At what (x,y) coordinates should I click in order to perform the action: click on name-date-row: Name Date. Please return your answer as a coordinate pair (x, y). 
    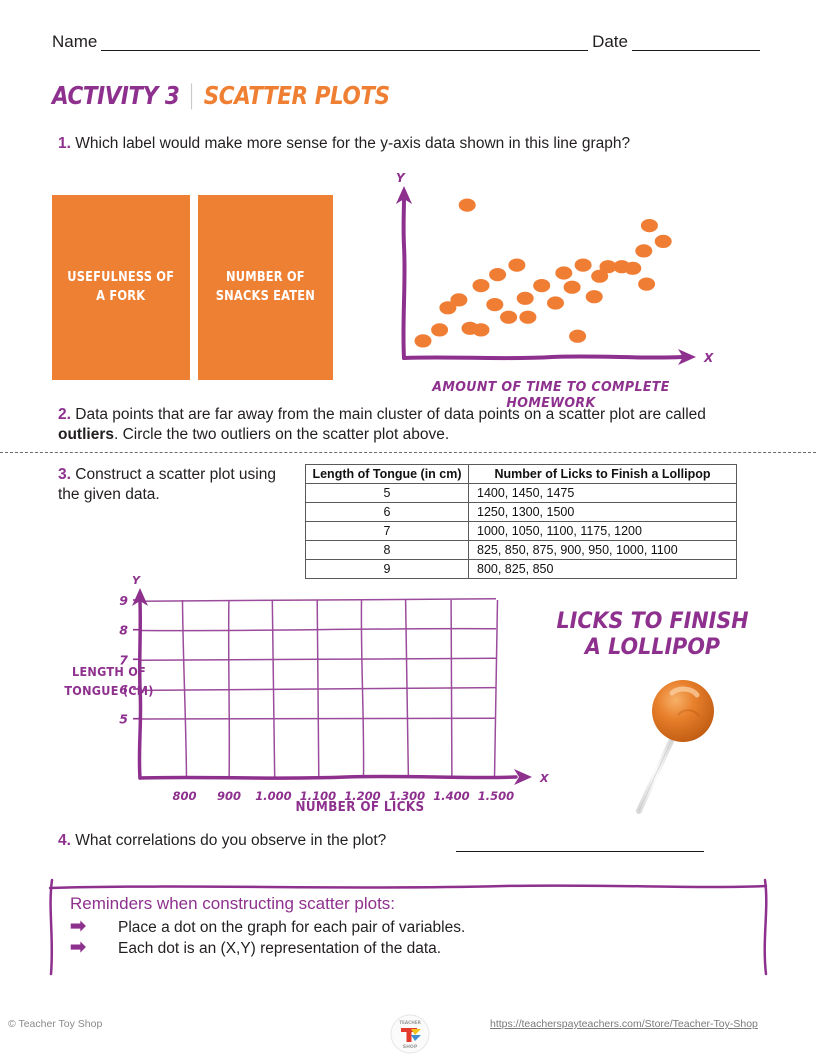
    Looking at the image, I should click on (408, 42).